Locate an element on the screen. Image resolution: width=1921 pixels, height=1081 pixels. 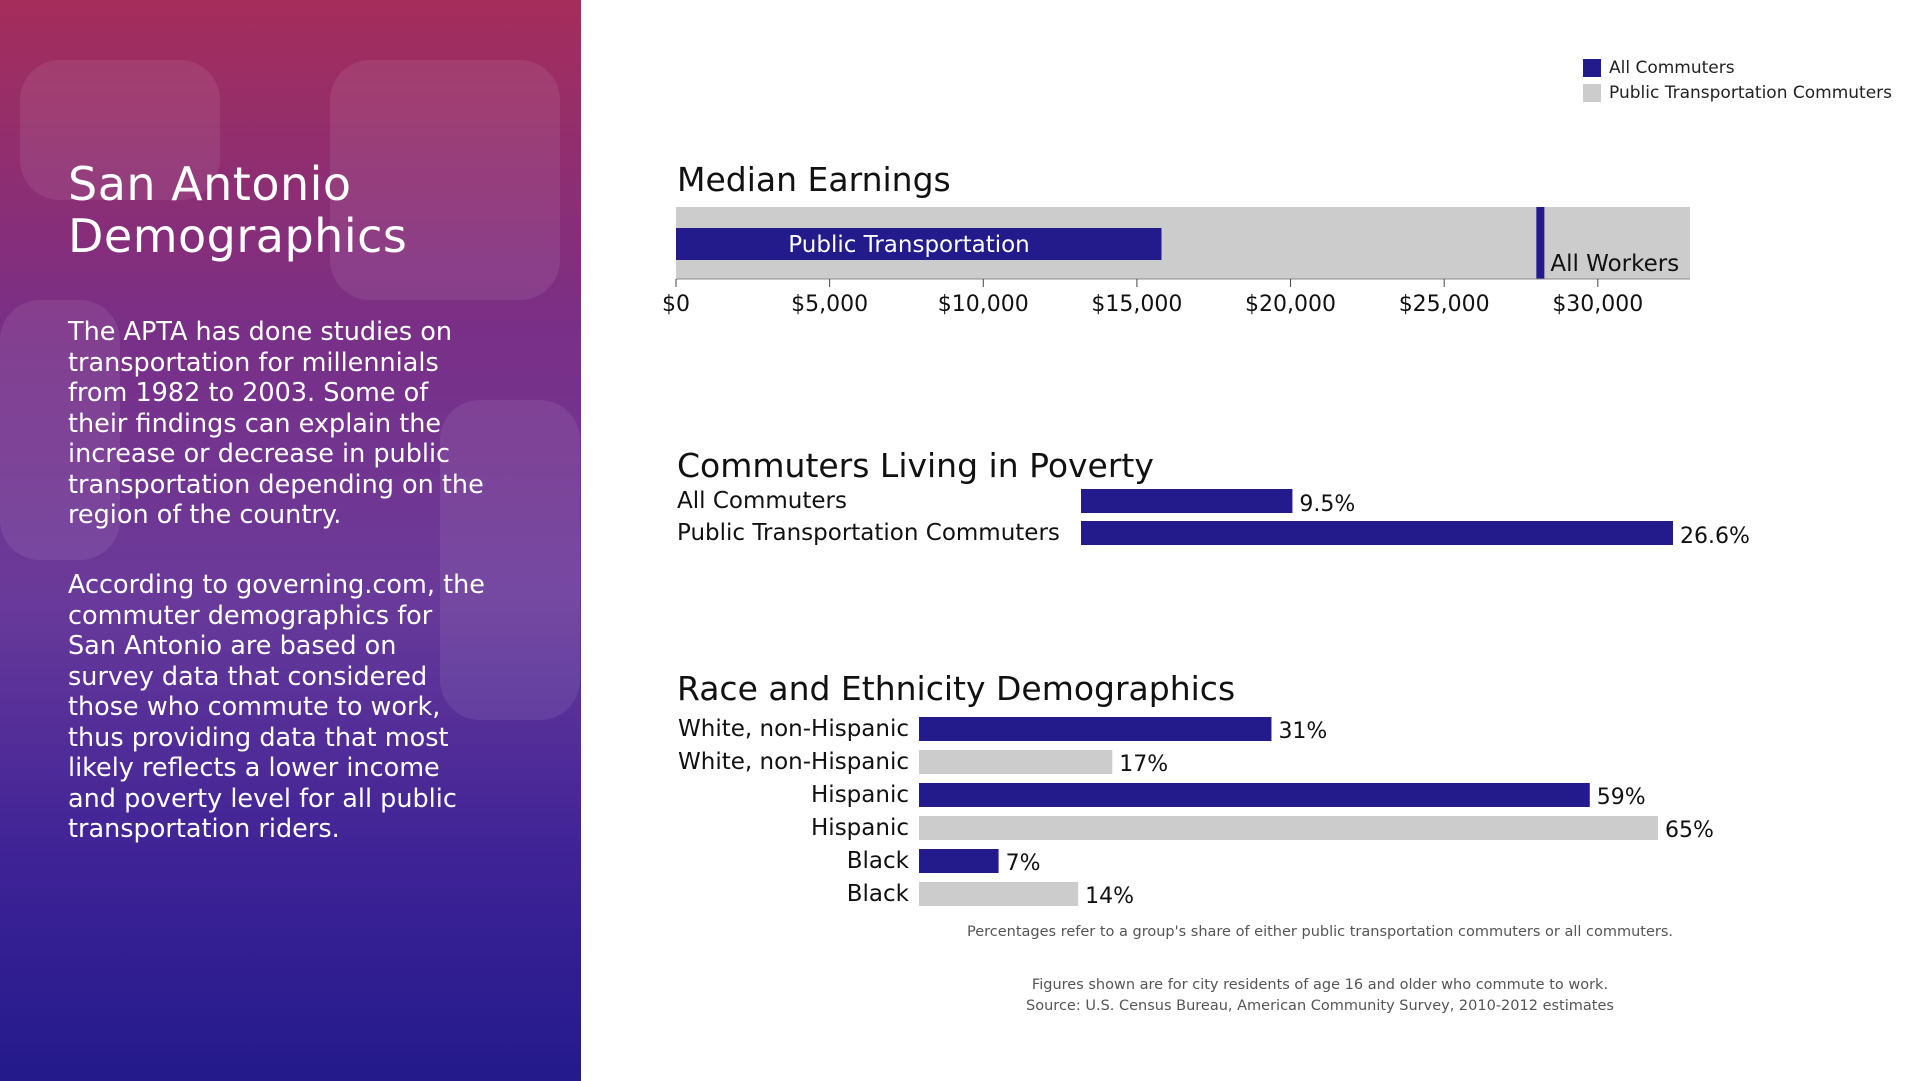
earnings-bar-label-public-transportation: Public Transportation is located at coordinates (908, 245).